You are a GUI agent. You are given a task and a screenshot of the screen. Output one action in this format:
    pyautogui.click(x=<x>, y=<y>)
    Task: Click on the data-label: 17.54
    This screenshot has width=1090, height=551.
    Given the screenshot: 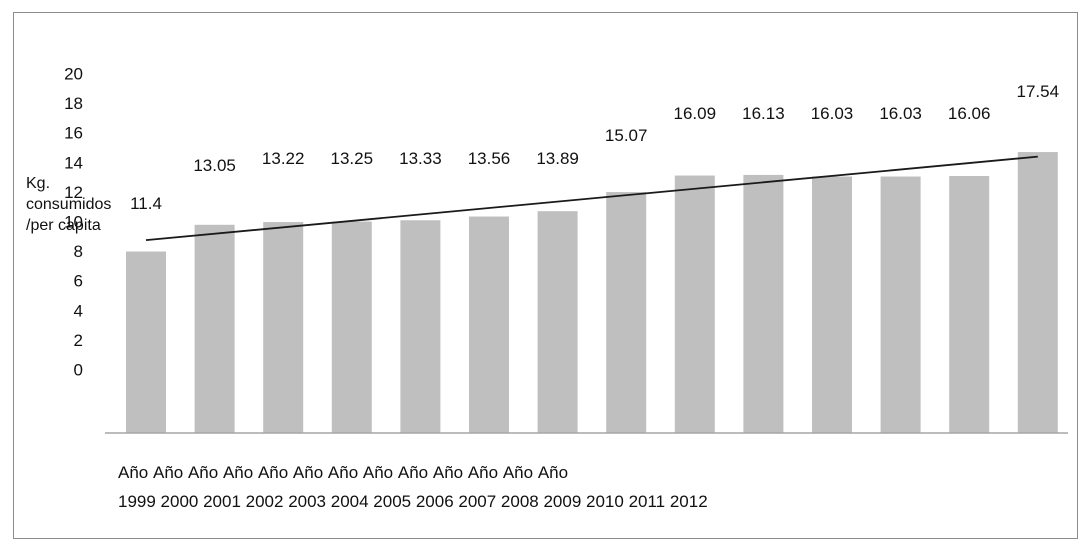 What is the action you would take?
    pyautogui.click(x=1038, y=91)
    